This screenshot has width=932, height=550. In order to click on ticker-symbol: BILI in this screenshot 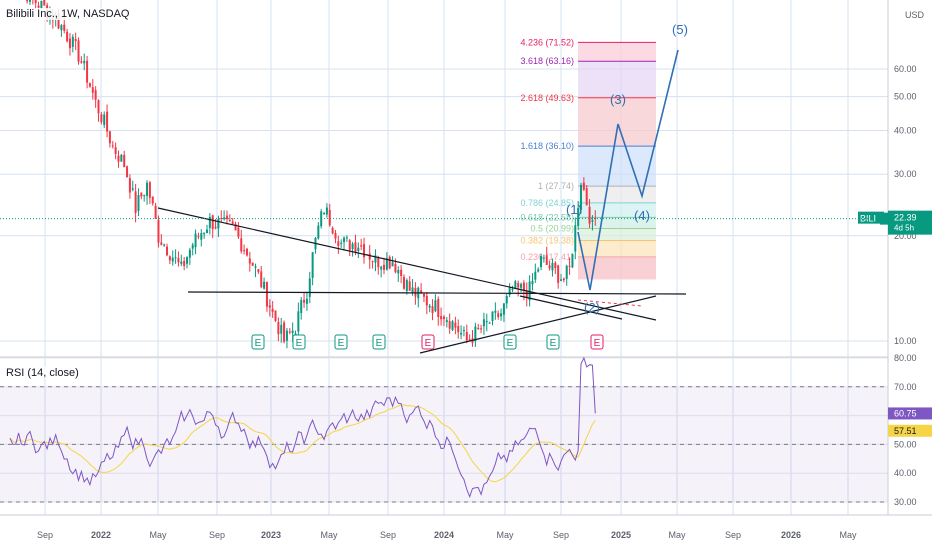, I will do `click(868, 219)`.